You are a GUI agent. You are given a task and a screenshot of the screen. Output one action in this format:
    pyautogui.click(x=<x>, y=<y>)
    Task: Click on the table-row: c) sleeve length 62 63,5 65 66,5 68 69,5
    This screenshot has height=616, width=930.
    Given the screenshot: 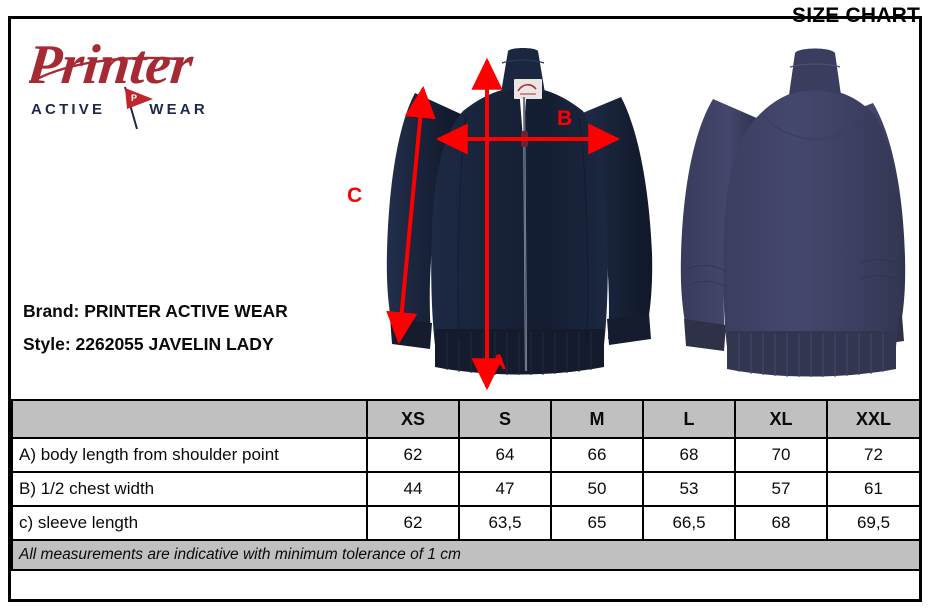 What is the action you would take?
    pyautogui.click(x=466, y=523)
    